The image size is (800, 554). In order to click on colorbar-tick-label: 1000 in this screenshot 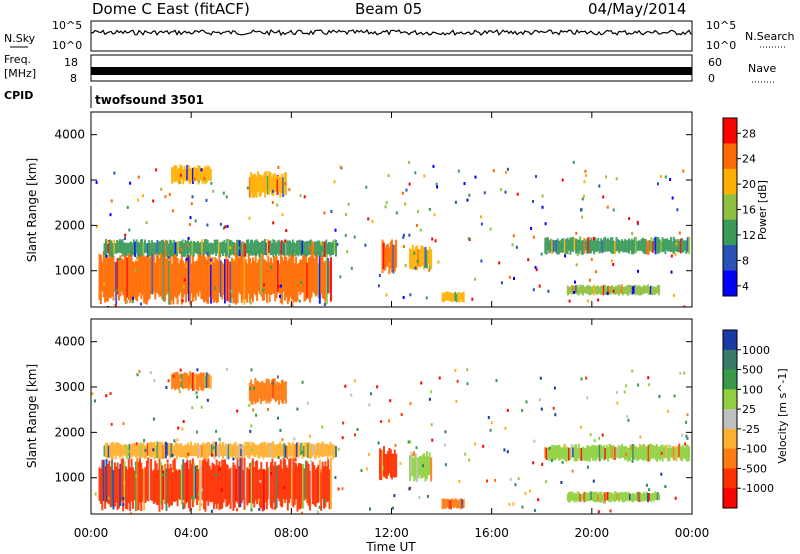, I will do `click(756, 350)`.